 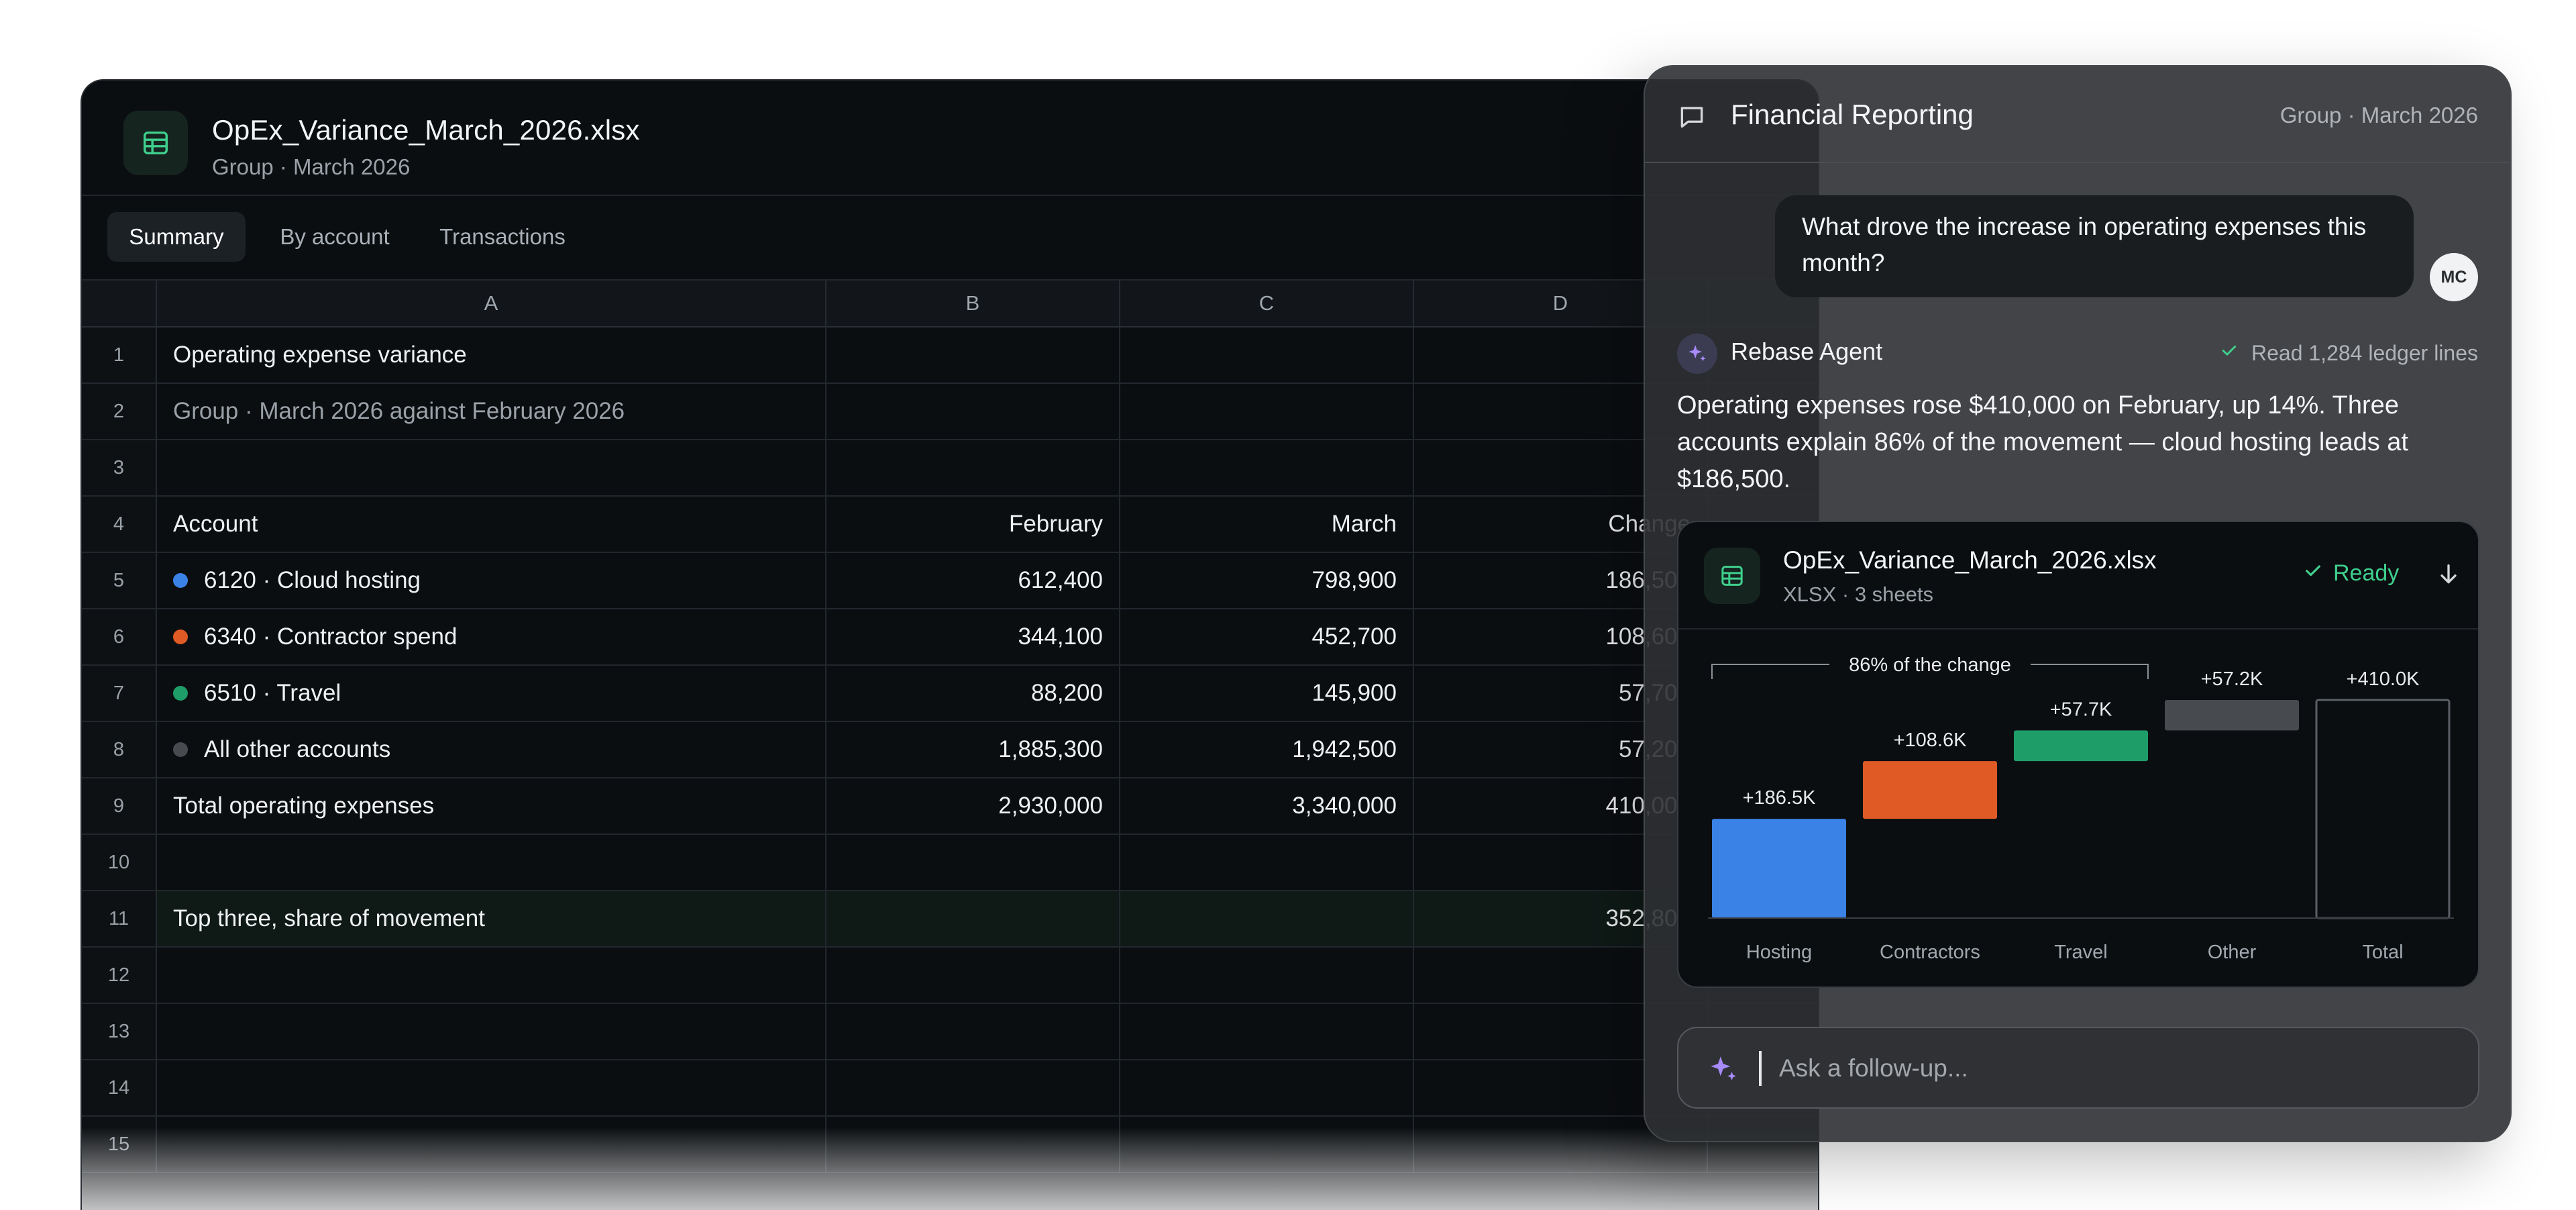 I want to click on cell-c8: 1,942,500, so click(x=1267, y=750).